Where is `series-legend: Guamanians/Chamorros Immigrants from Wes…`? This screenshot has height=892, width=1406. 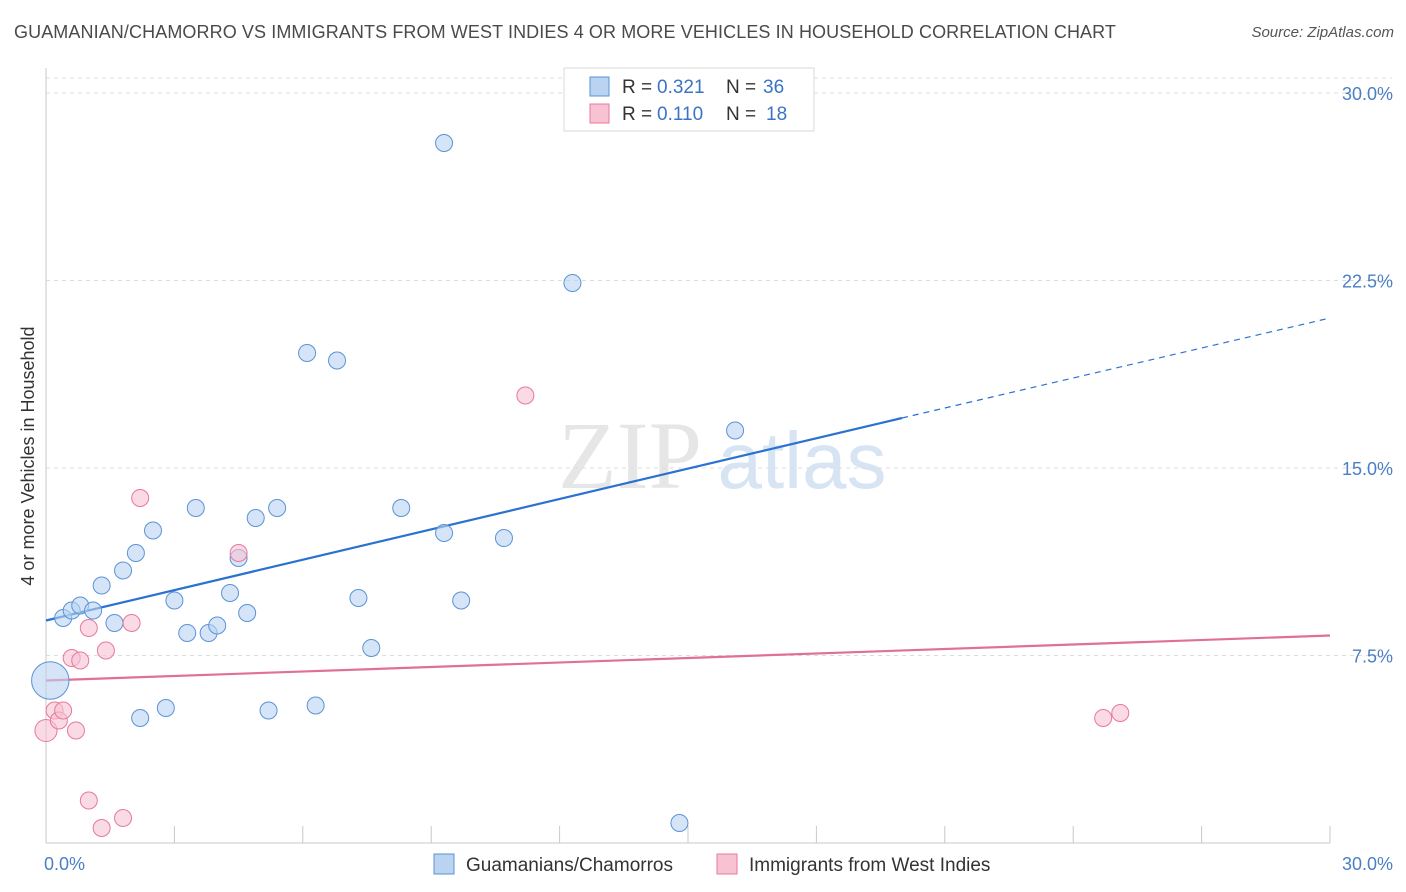
series-legend: Guamanians/Chamorros Immigrants from Wes… is located at coordinates (711, 864).